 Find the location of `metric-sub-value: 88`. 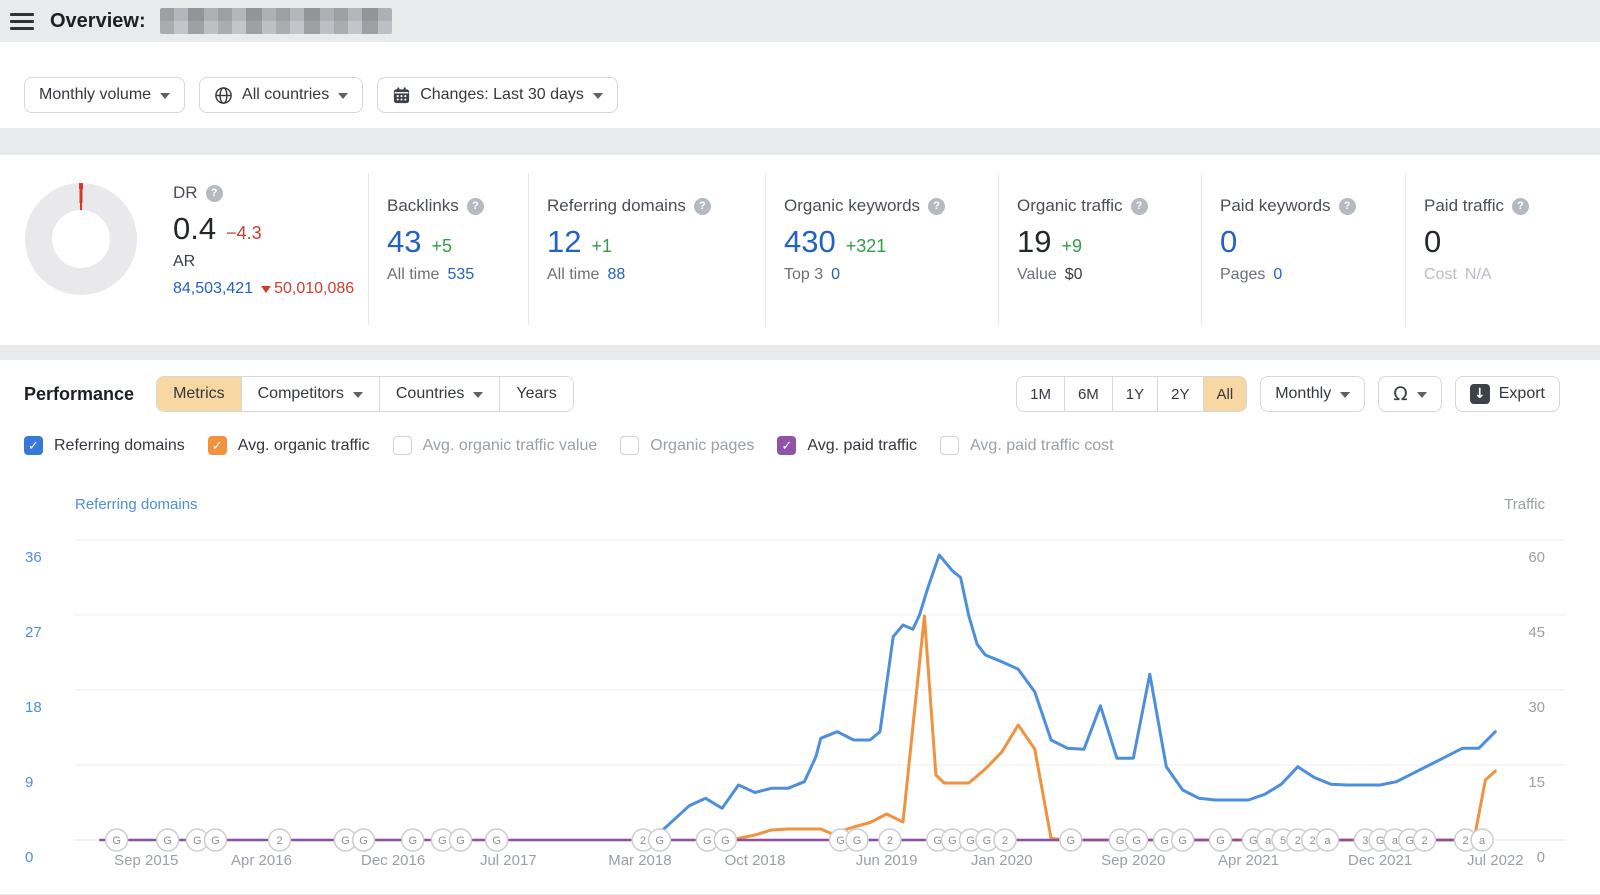

metric-sub-value: 88 is located at coordinates (616, 274).